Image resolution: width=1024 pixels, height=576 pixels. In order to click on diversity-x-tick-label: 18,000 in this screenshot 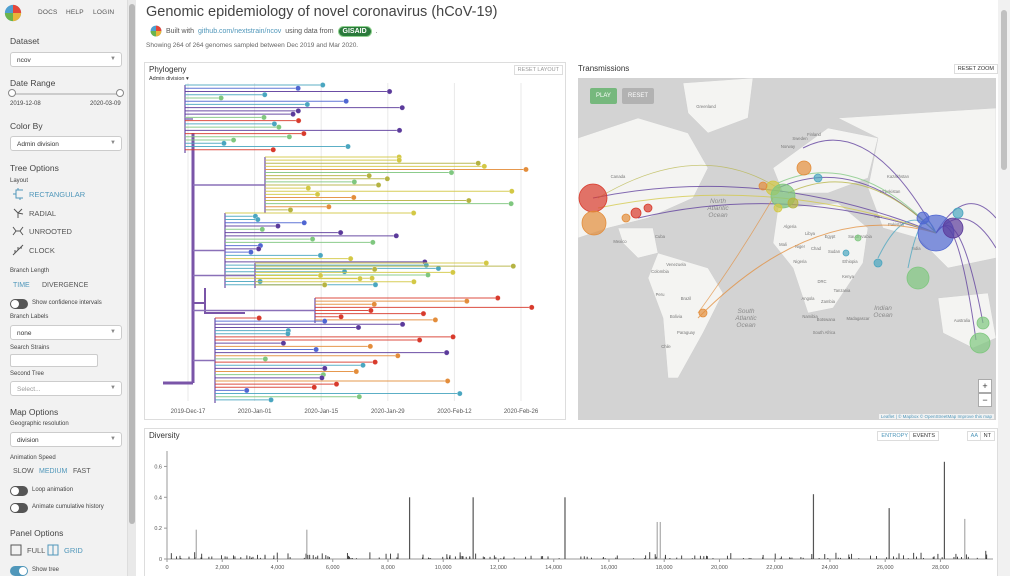, I will do `click(664, 568)`.